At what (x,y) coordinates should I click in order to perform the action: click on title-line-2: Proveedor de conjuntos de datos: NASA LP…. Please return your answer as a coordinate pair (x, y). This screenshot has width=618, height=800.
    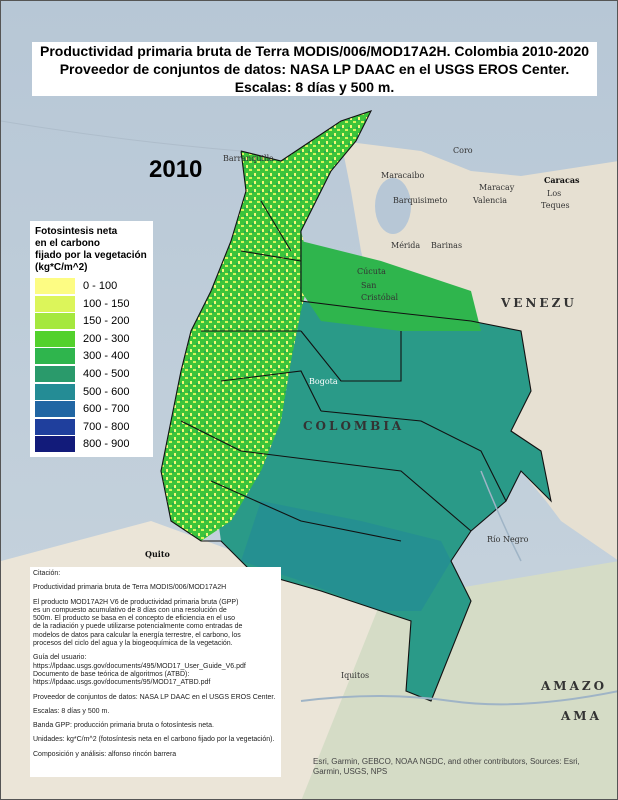
    Looking at the image, I should click on (314, 69).